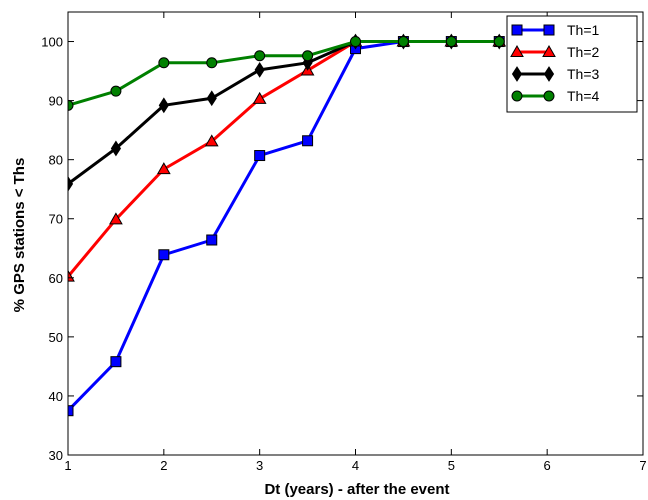 This screenshot has height=500, width=648. What do you see at coordinates (572, 64) in the screenshot?
I see `legend: Th=1 Th=2 Th=3 Th=4` at bounding box center [572, 64].